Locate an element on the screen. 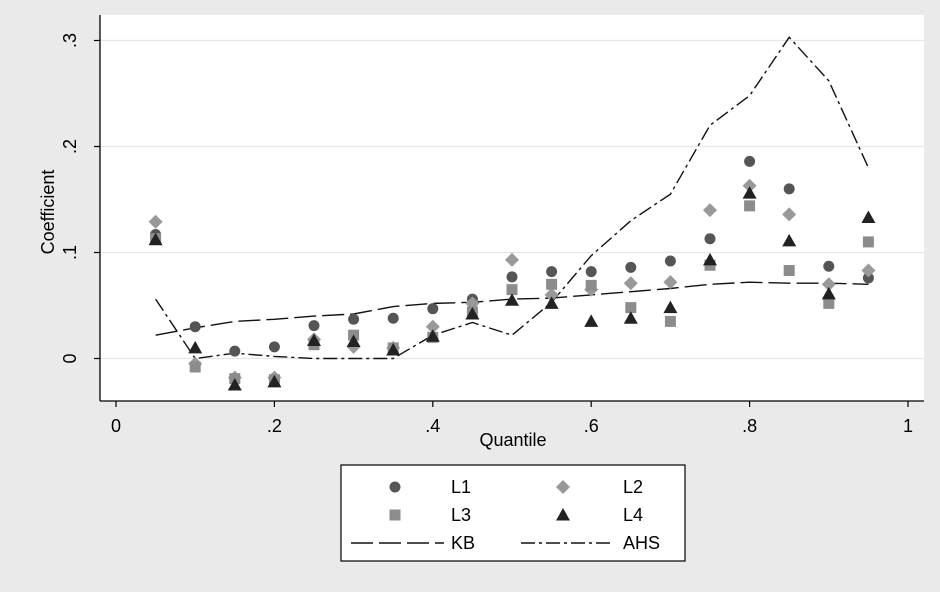 The height and width of the screenshot is (592, 940). x-tick-label: .6 is located at coordinates (591, 426).